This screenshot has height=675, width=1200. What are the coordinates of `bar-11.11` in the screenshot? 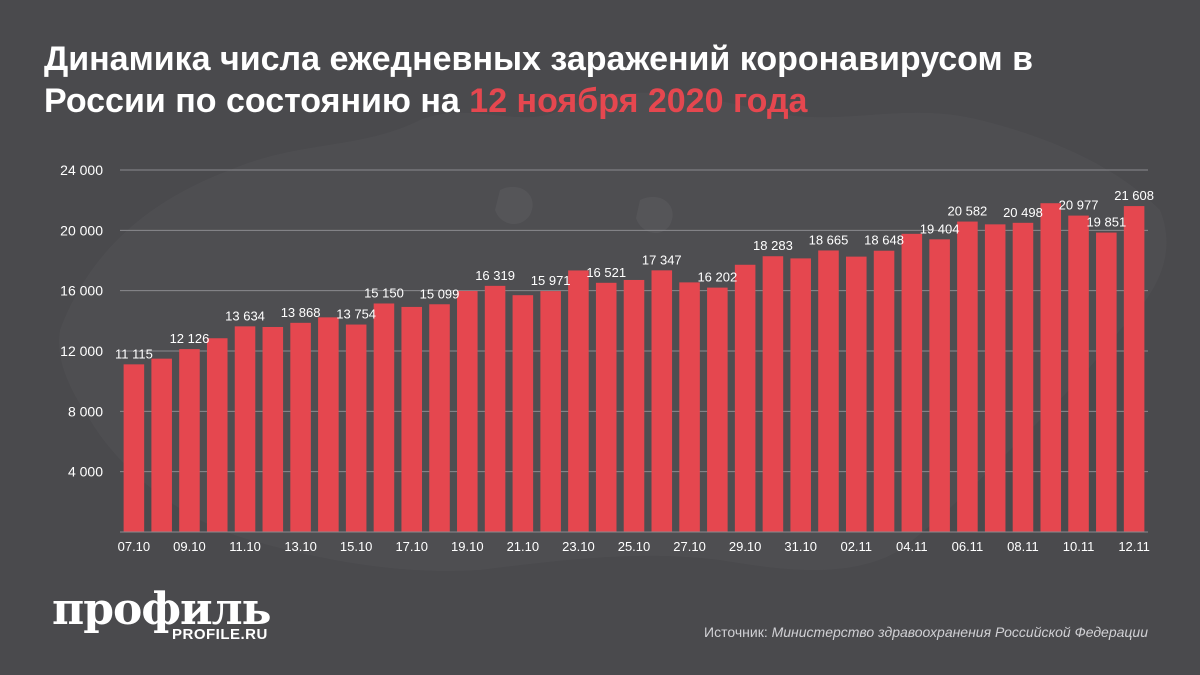 It's located at (1106, 382).